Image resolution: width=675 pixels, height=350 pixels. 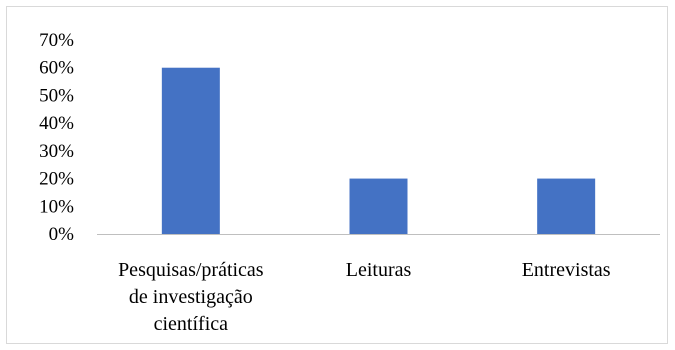 I want to click on x-category-label: científica, so click(x=191, y=324).